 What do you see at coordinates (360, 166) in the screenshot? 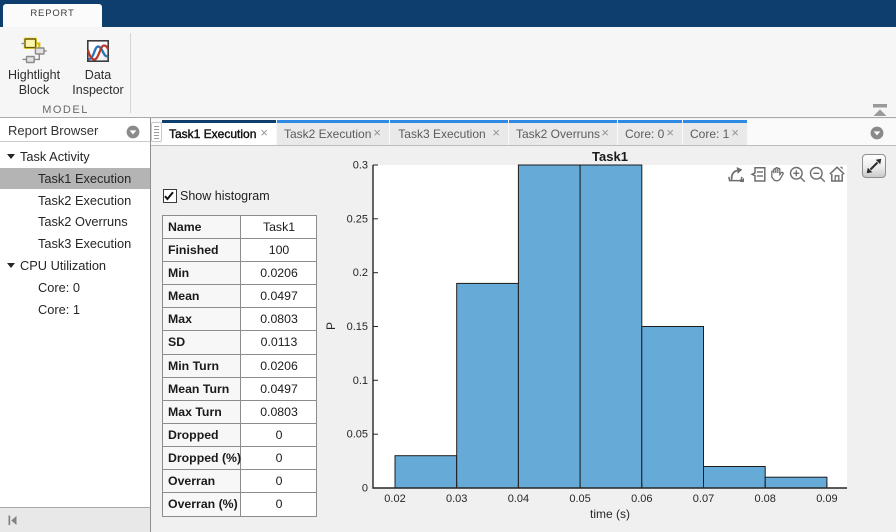
I see `svg-text: 0.3` at bounding box center [360, 166].